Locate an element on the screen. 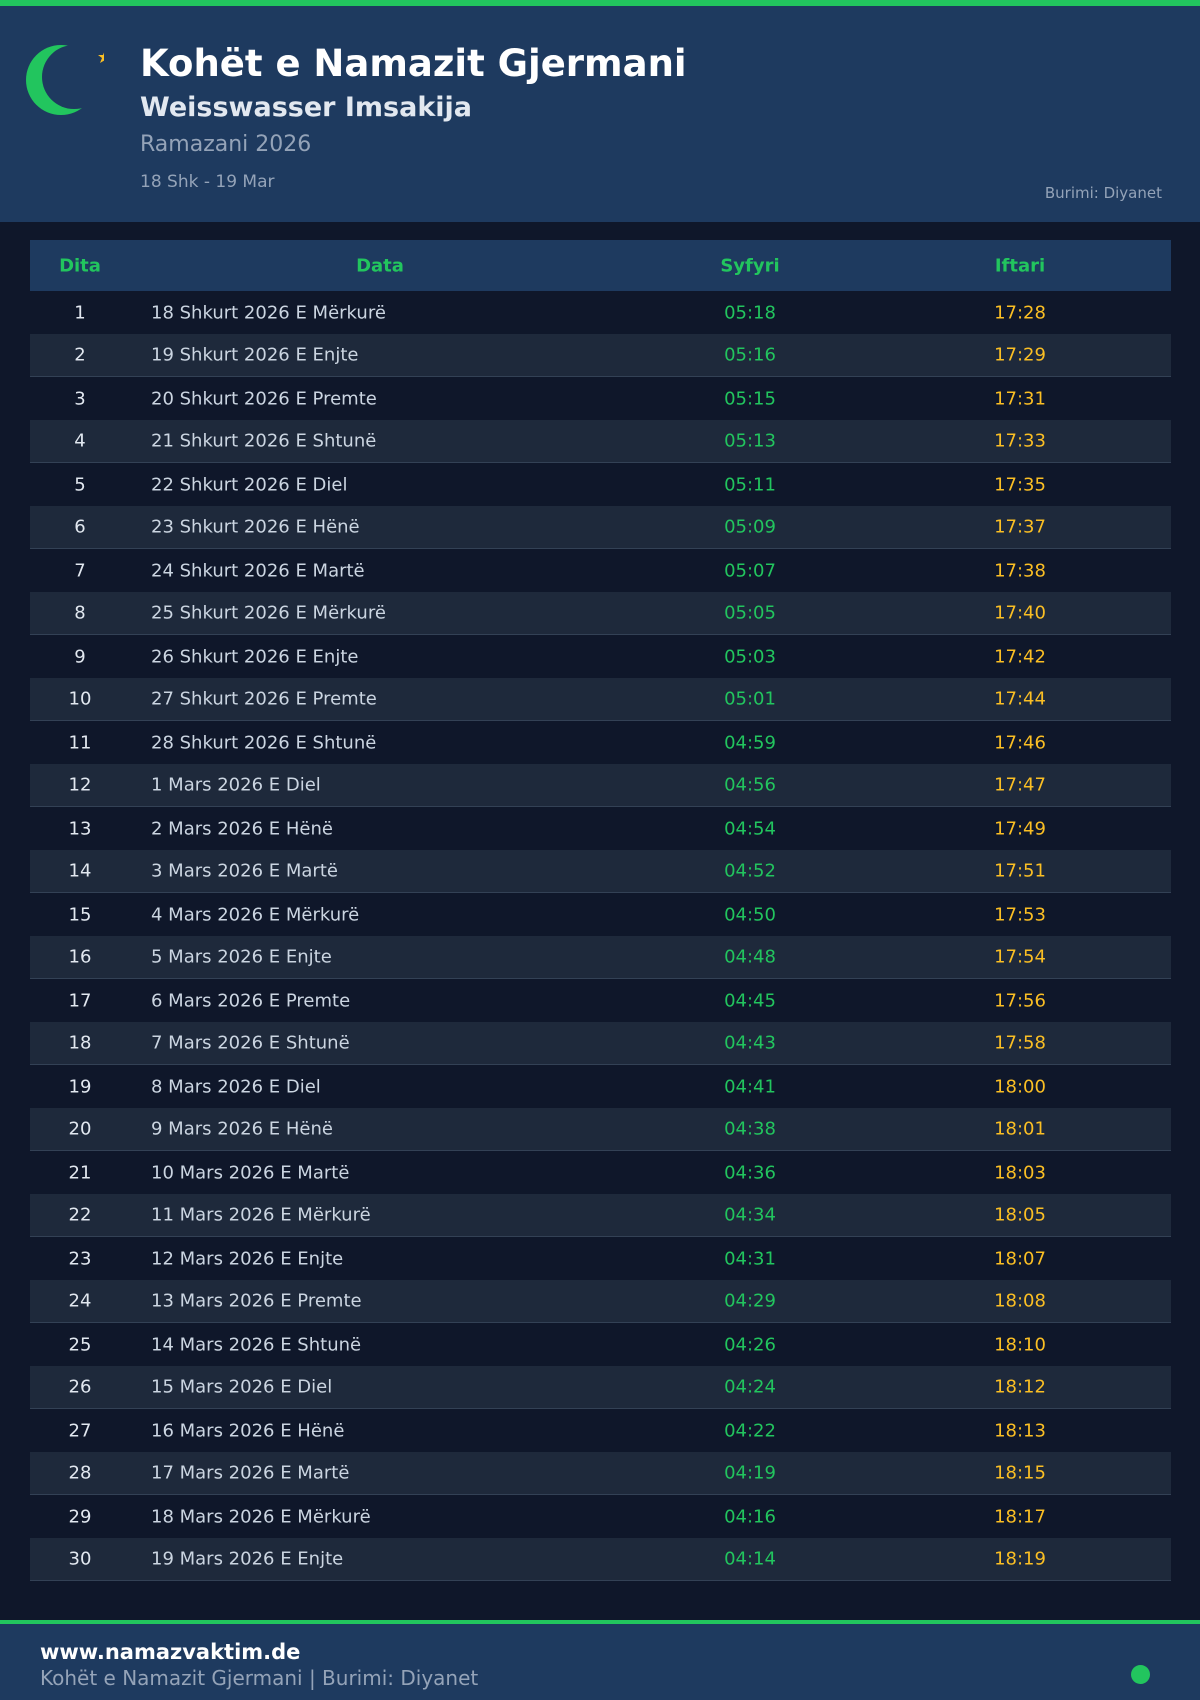 This screenshot has width=1200, height=1700. day: 3 is located at coordinates (80, 398).